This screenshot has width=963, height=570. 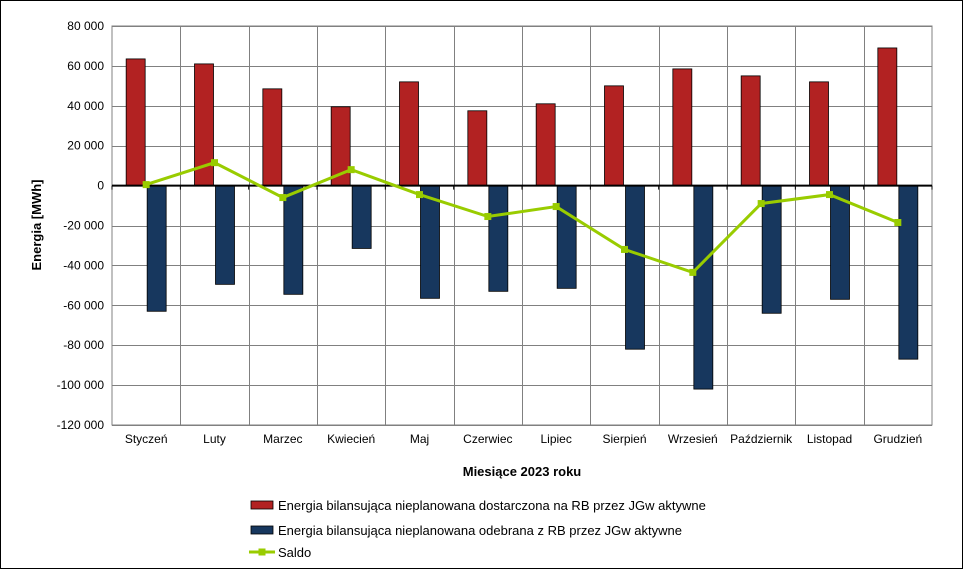 I want to click on x-tick-label: Lipiec, so click(x=555, y=439).